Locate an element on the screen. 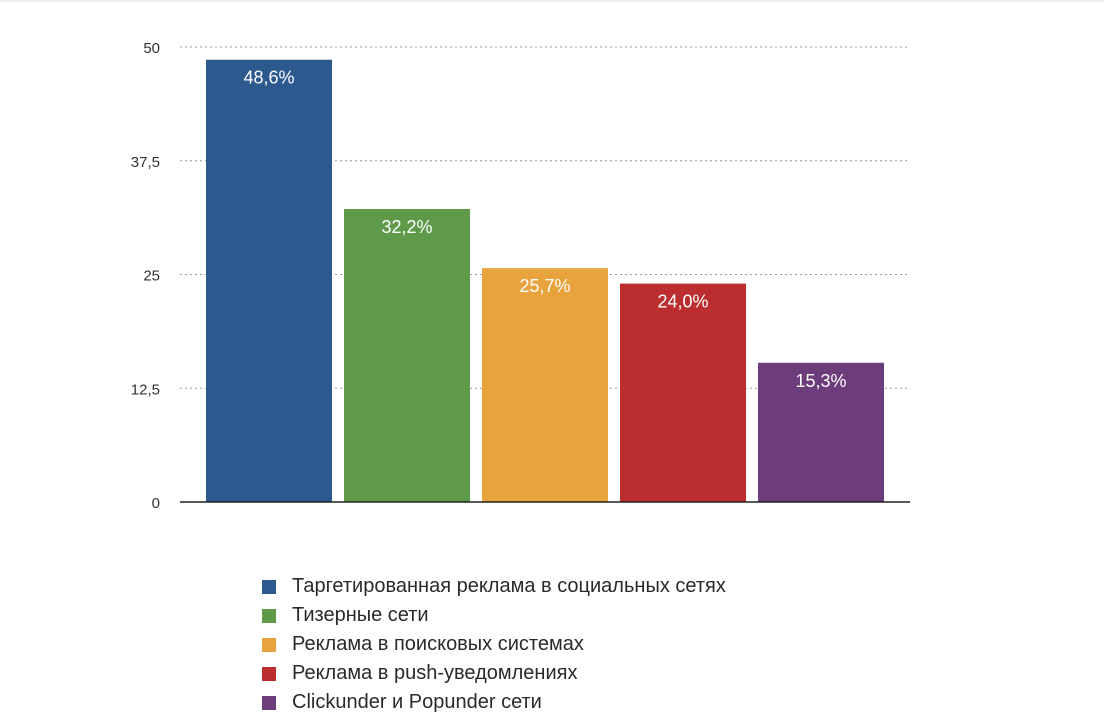 This screenshot has height=717, width=1104. legend-item: Clickunder и Popunder сети is located at coordinates (494, 702).